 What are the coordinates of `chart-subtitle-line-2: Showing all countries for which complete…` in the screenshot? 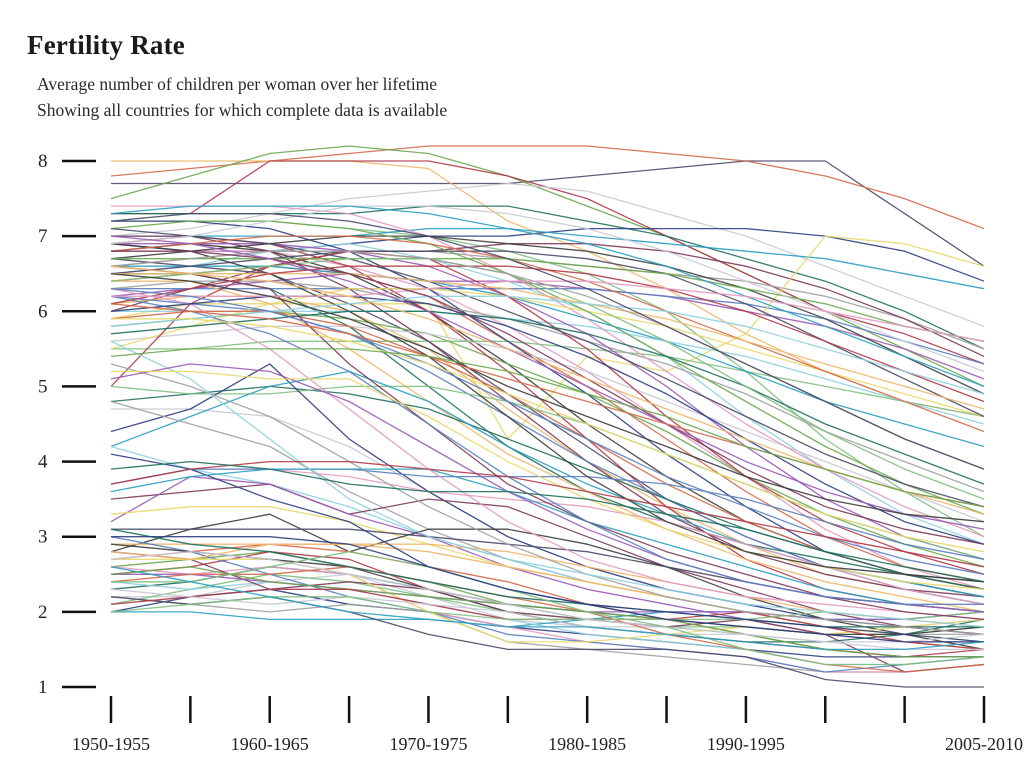 It's located at (242, 110).